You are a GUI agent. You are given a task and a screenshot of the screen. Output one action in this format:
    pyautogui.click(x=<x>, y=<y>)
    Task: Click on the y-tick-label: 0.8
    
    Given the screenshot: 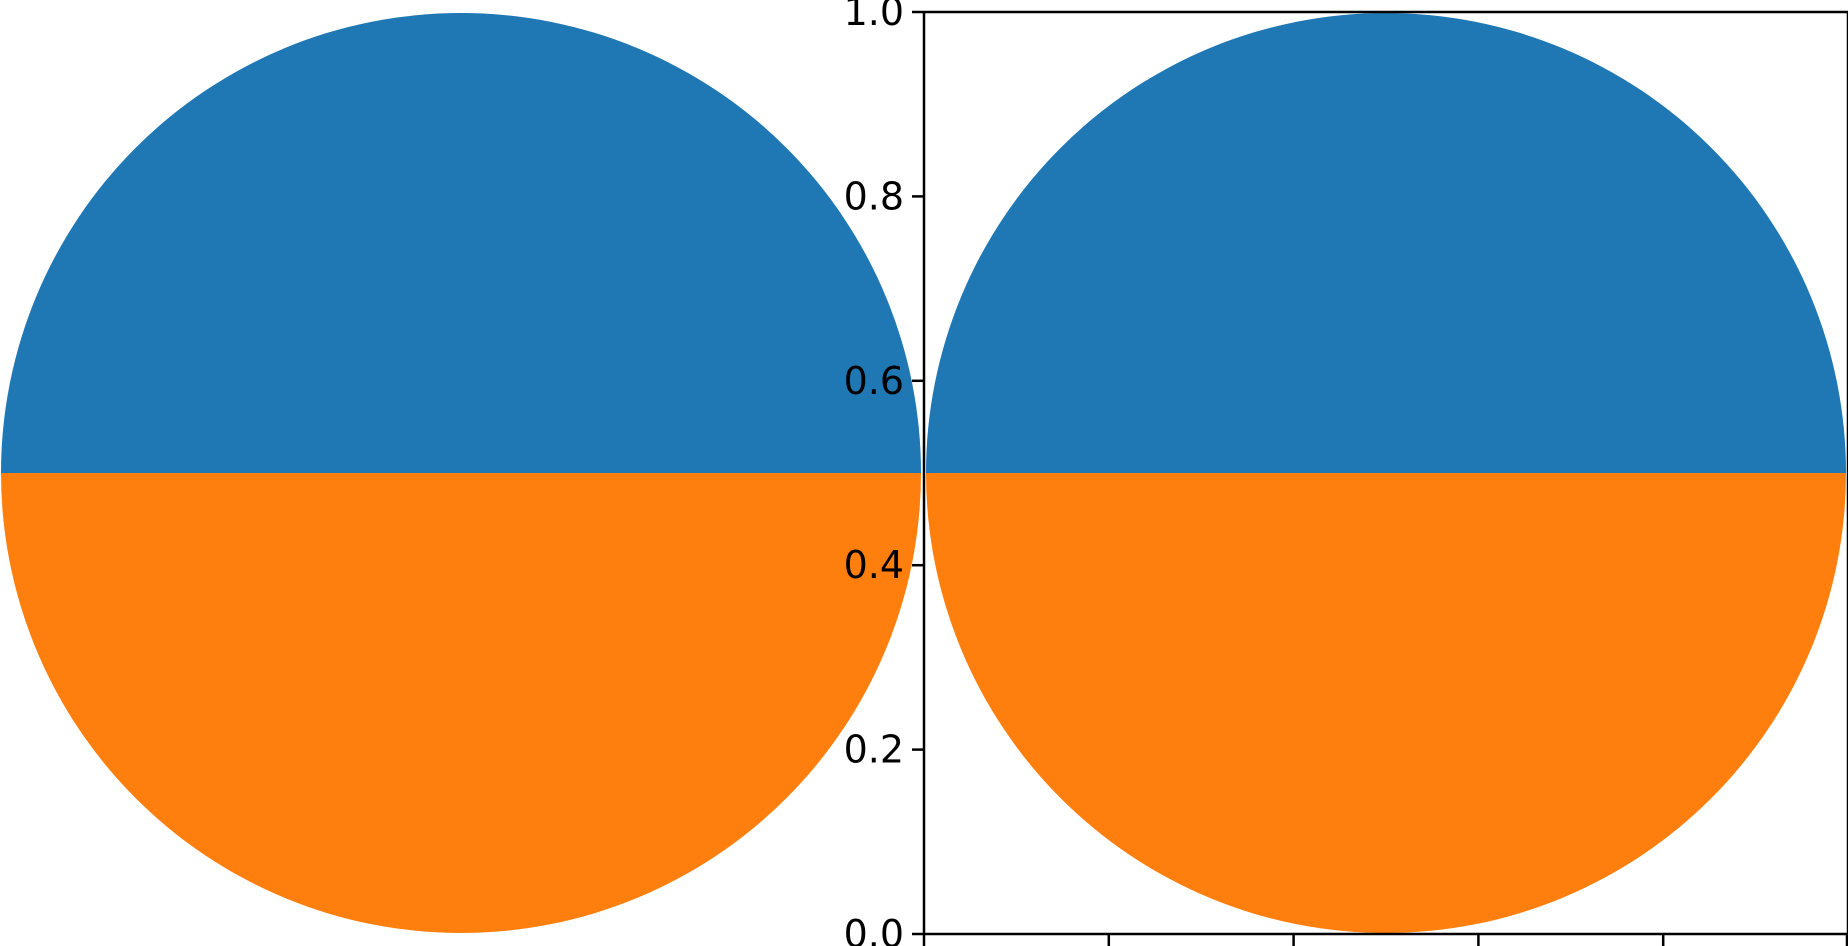 What is the action you would take?
    pyautogui.click(x=874, y=196)
    